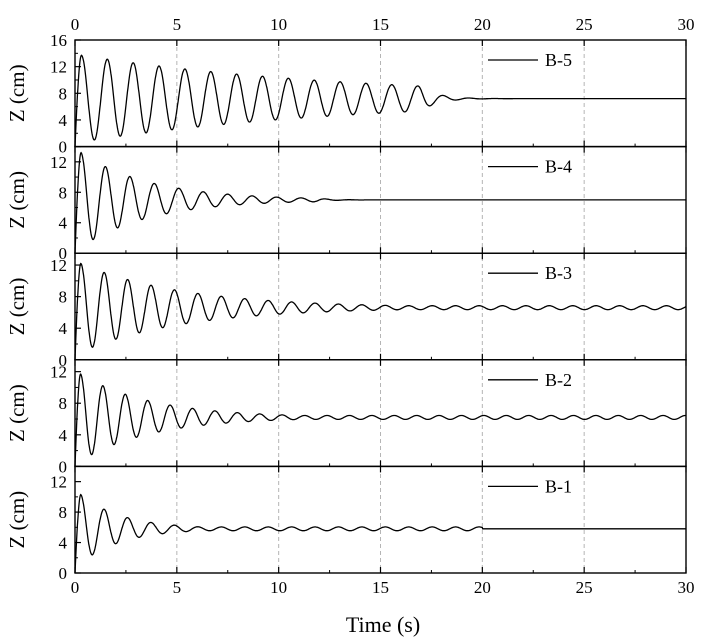  I want to click on x-tick-label: 15, so click(380, 587).